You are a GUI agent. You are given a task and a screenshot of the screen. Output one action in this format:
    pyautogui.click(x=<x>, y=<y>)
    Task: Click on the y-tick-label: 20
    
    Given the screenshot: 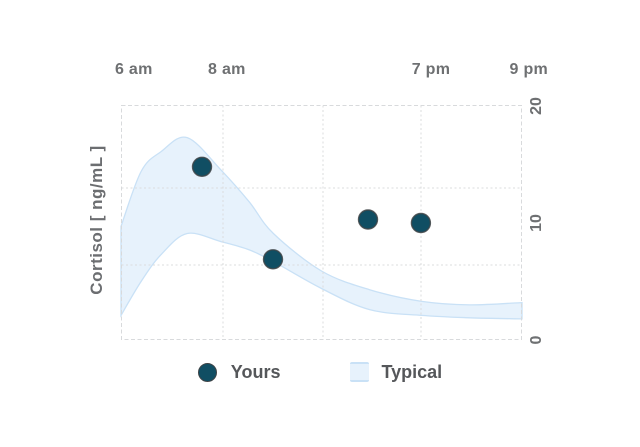 What is the action you would take?
    pyautogui.click(x=536, y=106)
    